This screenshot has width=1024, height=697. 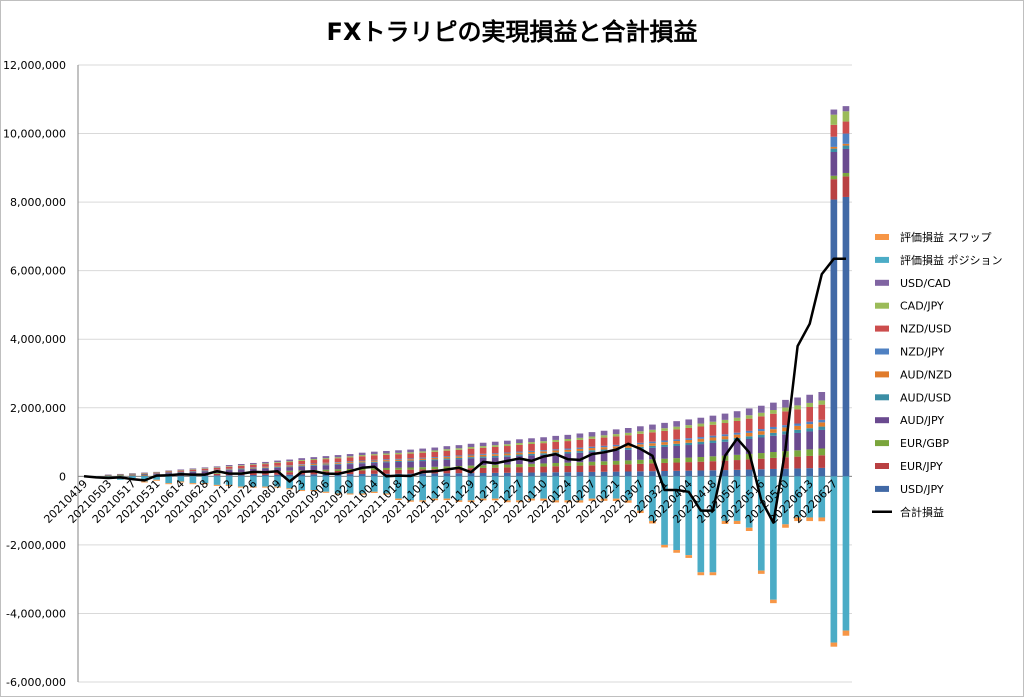 What do you see at coordinates (512, 32) in the screenshot?
I see `chart-title: FXトラリピの実現損益と合計損益` at bounding box center [512, 32].